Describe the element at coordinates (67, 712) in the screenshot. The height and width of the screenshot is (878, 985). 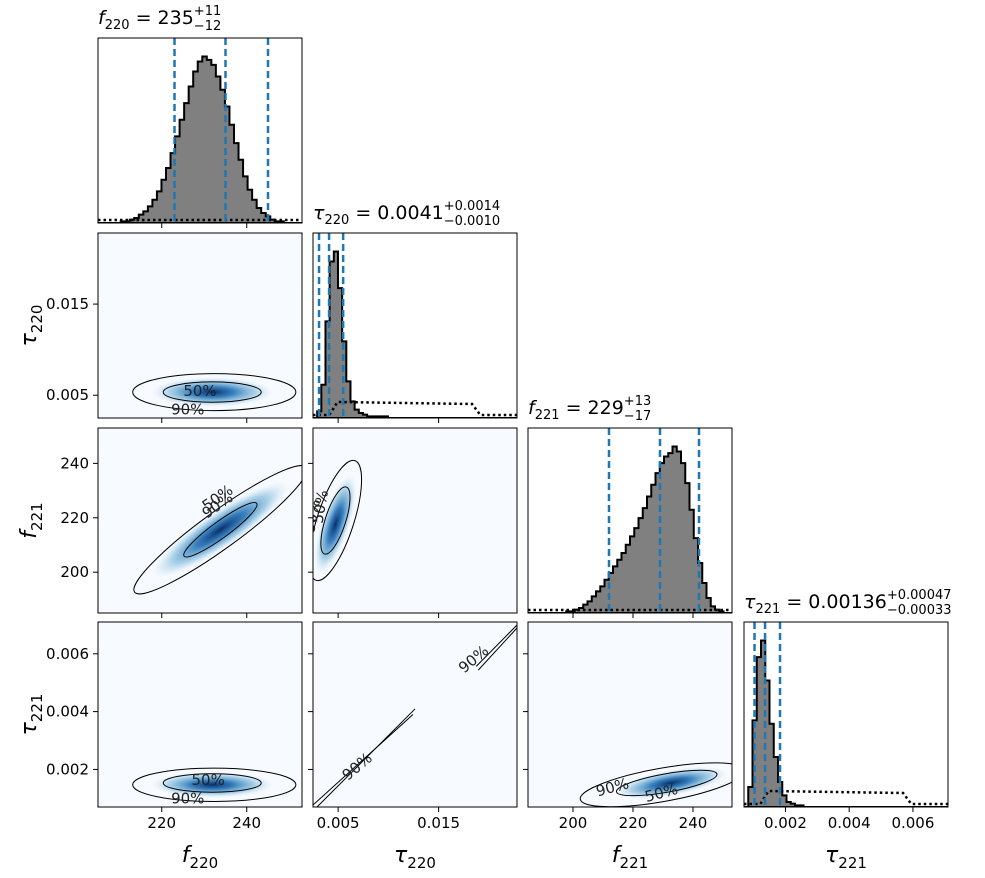
I see `y-tick-label-tau221: 0.004` at that location.